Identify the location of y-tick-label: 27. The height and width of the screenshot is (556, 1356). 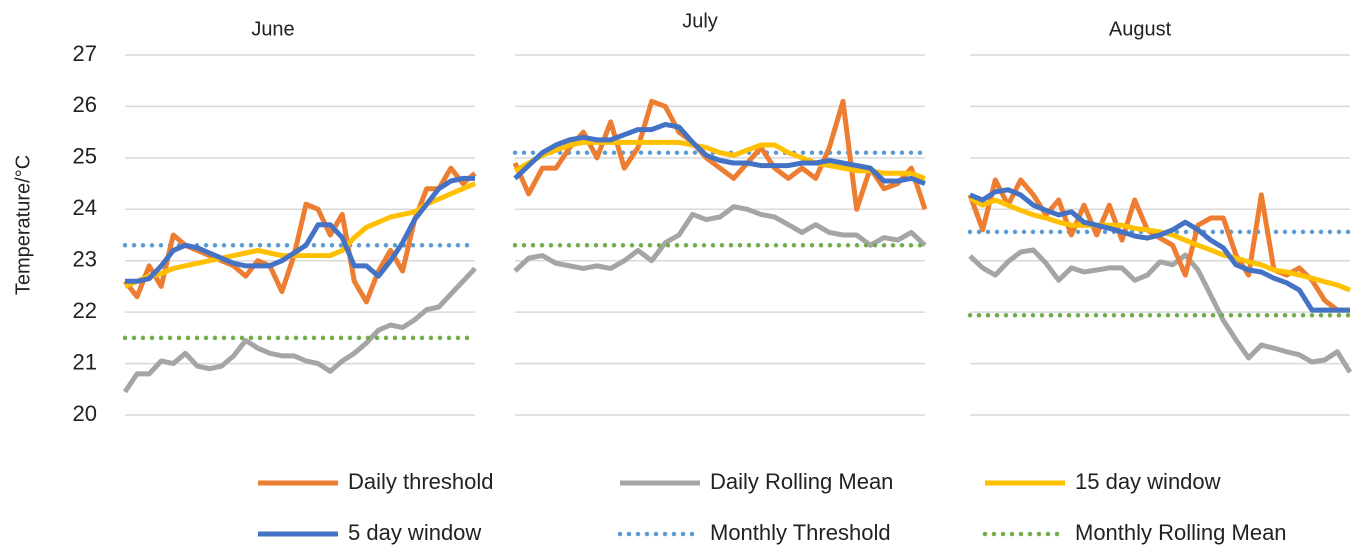
(85, 53).